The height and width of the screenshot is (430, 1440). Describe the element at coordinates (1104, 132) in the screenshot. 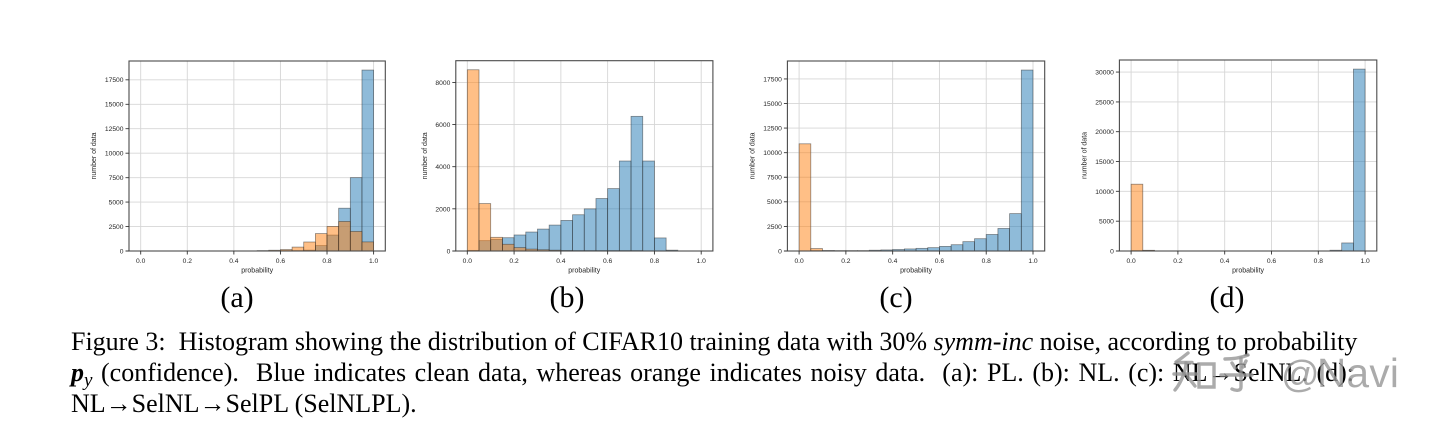

I see `svg-text: 20000` at that location.